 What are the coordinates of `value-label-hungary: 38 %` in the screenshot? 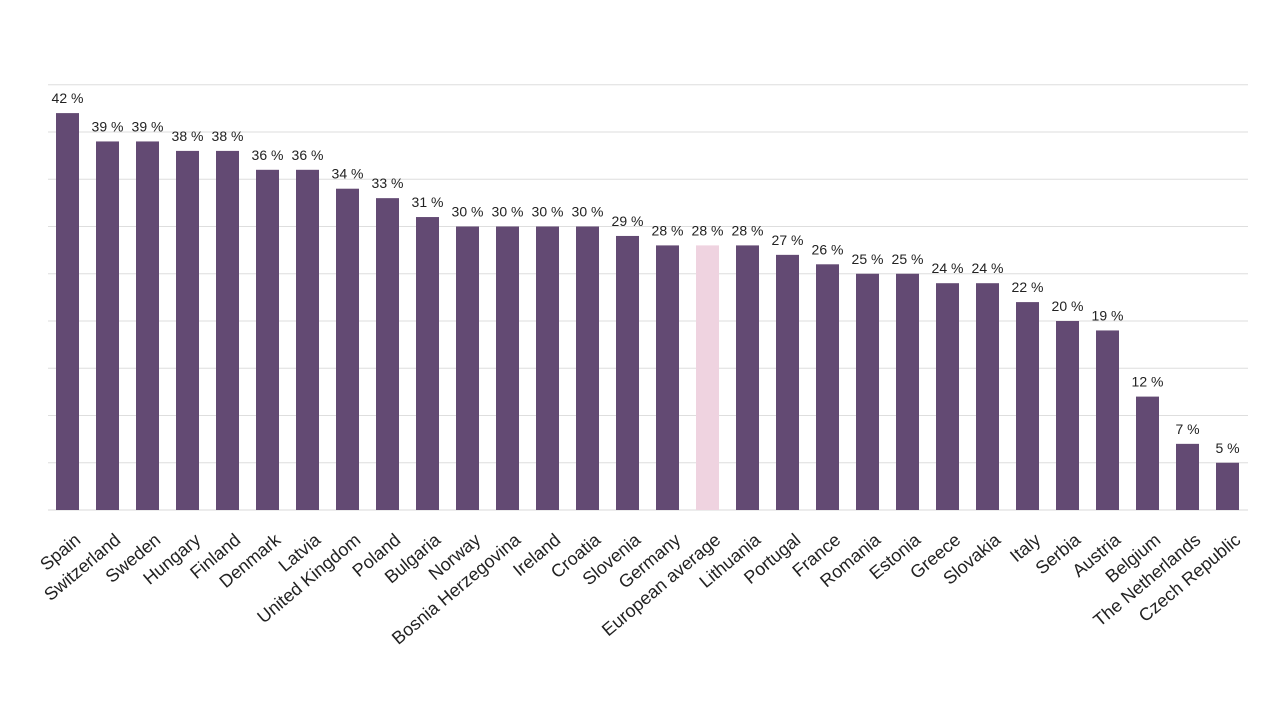 It's located at (188, 136).